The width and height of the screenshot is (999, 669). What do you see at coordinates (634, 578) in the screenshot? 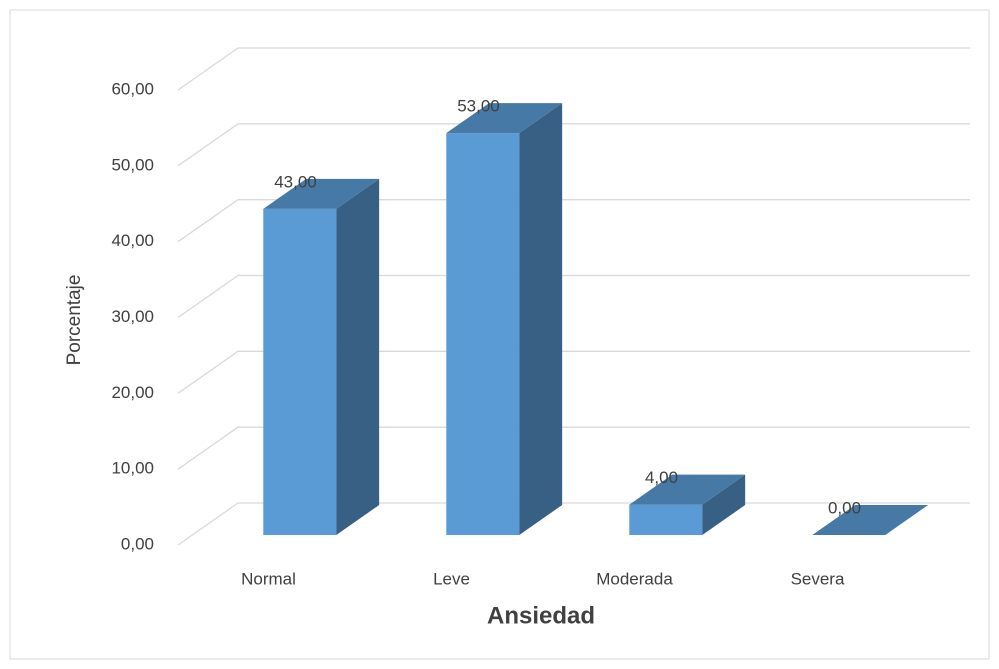
I see `x-tick-label: Moderada` at bounding box center [634, 578].